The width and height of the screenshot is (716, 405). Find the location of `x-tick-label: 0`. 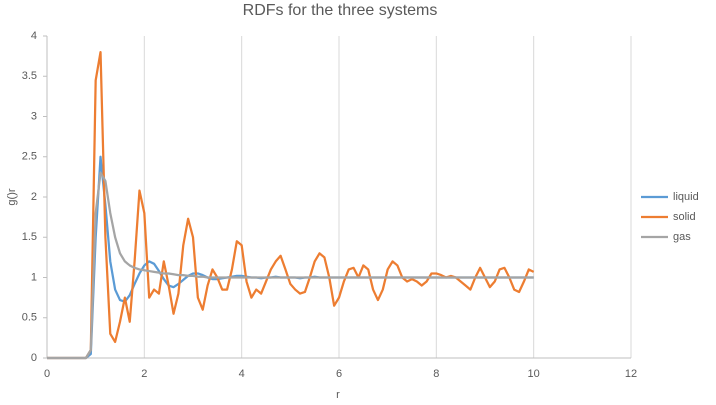

x-tick-label: 0 is located at coordinates (47, 374).